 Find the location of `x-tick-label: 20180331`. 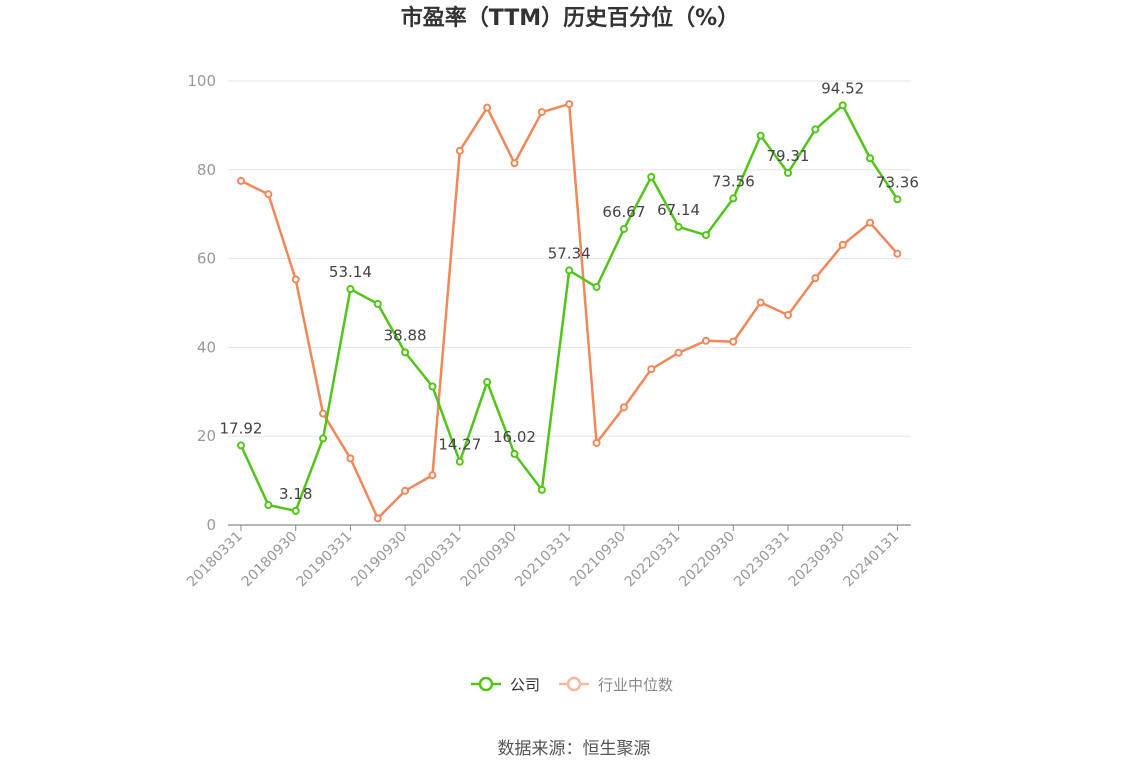

x-tick-label: 20180331 is located at coordinates (215, 560).